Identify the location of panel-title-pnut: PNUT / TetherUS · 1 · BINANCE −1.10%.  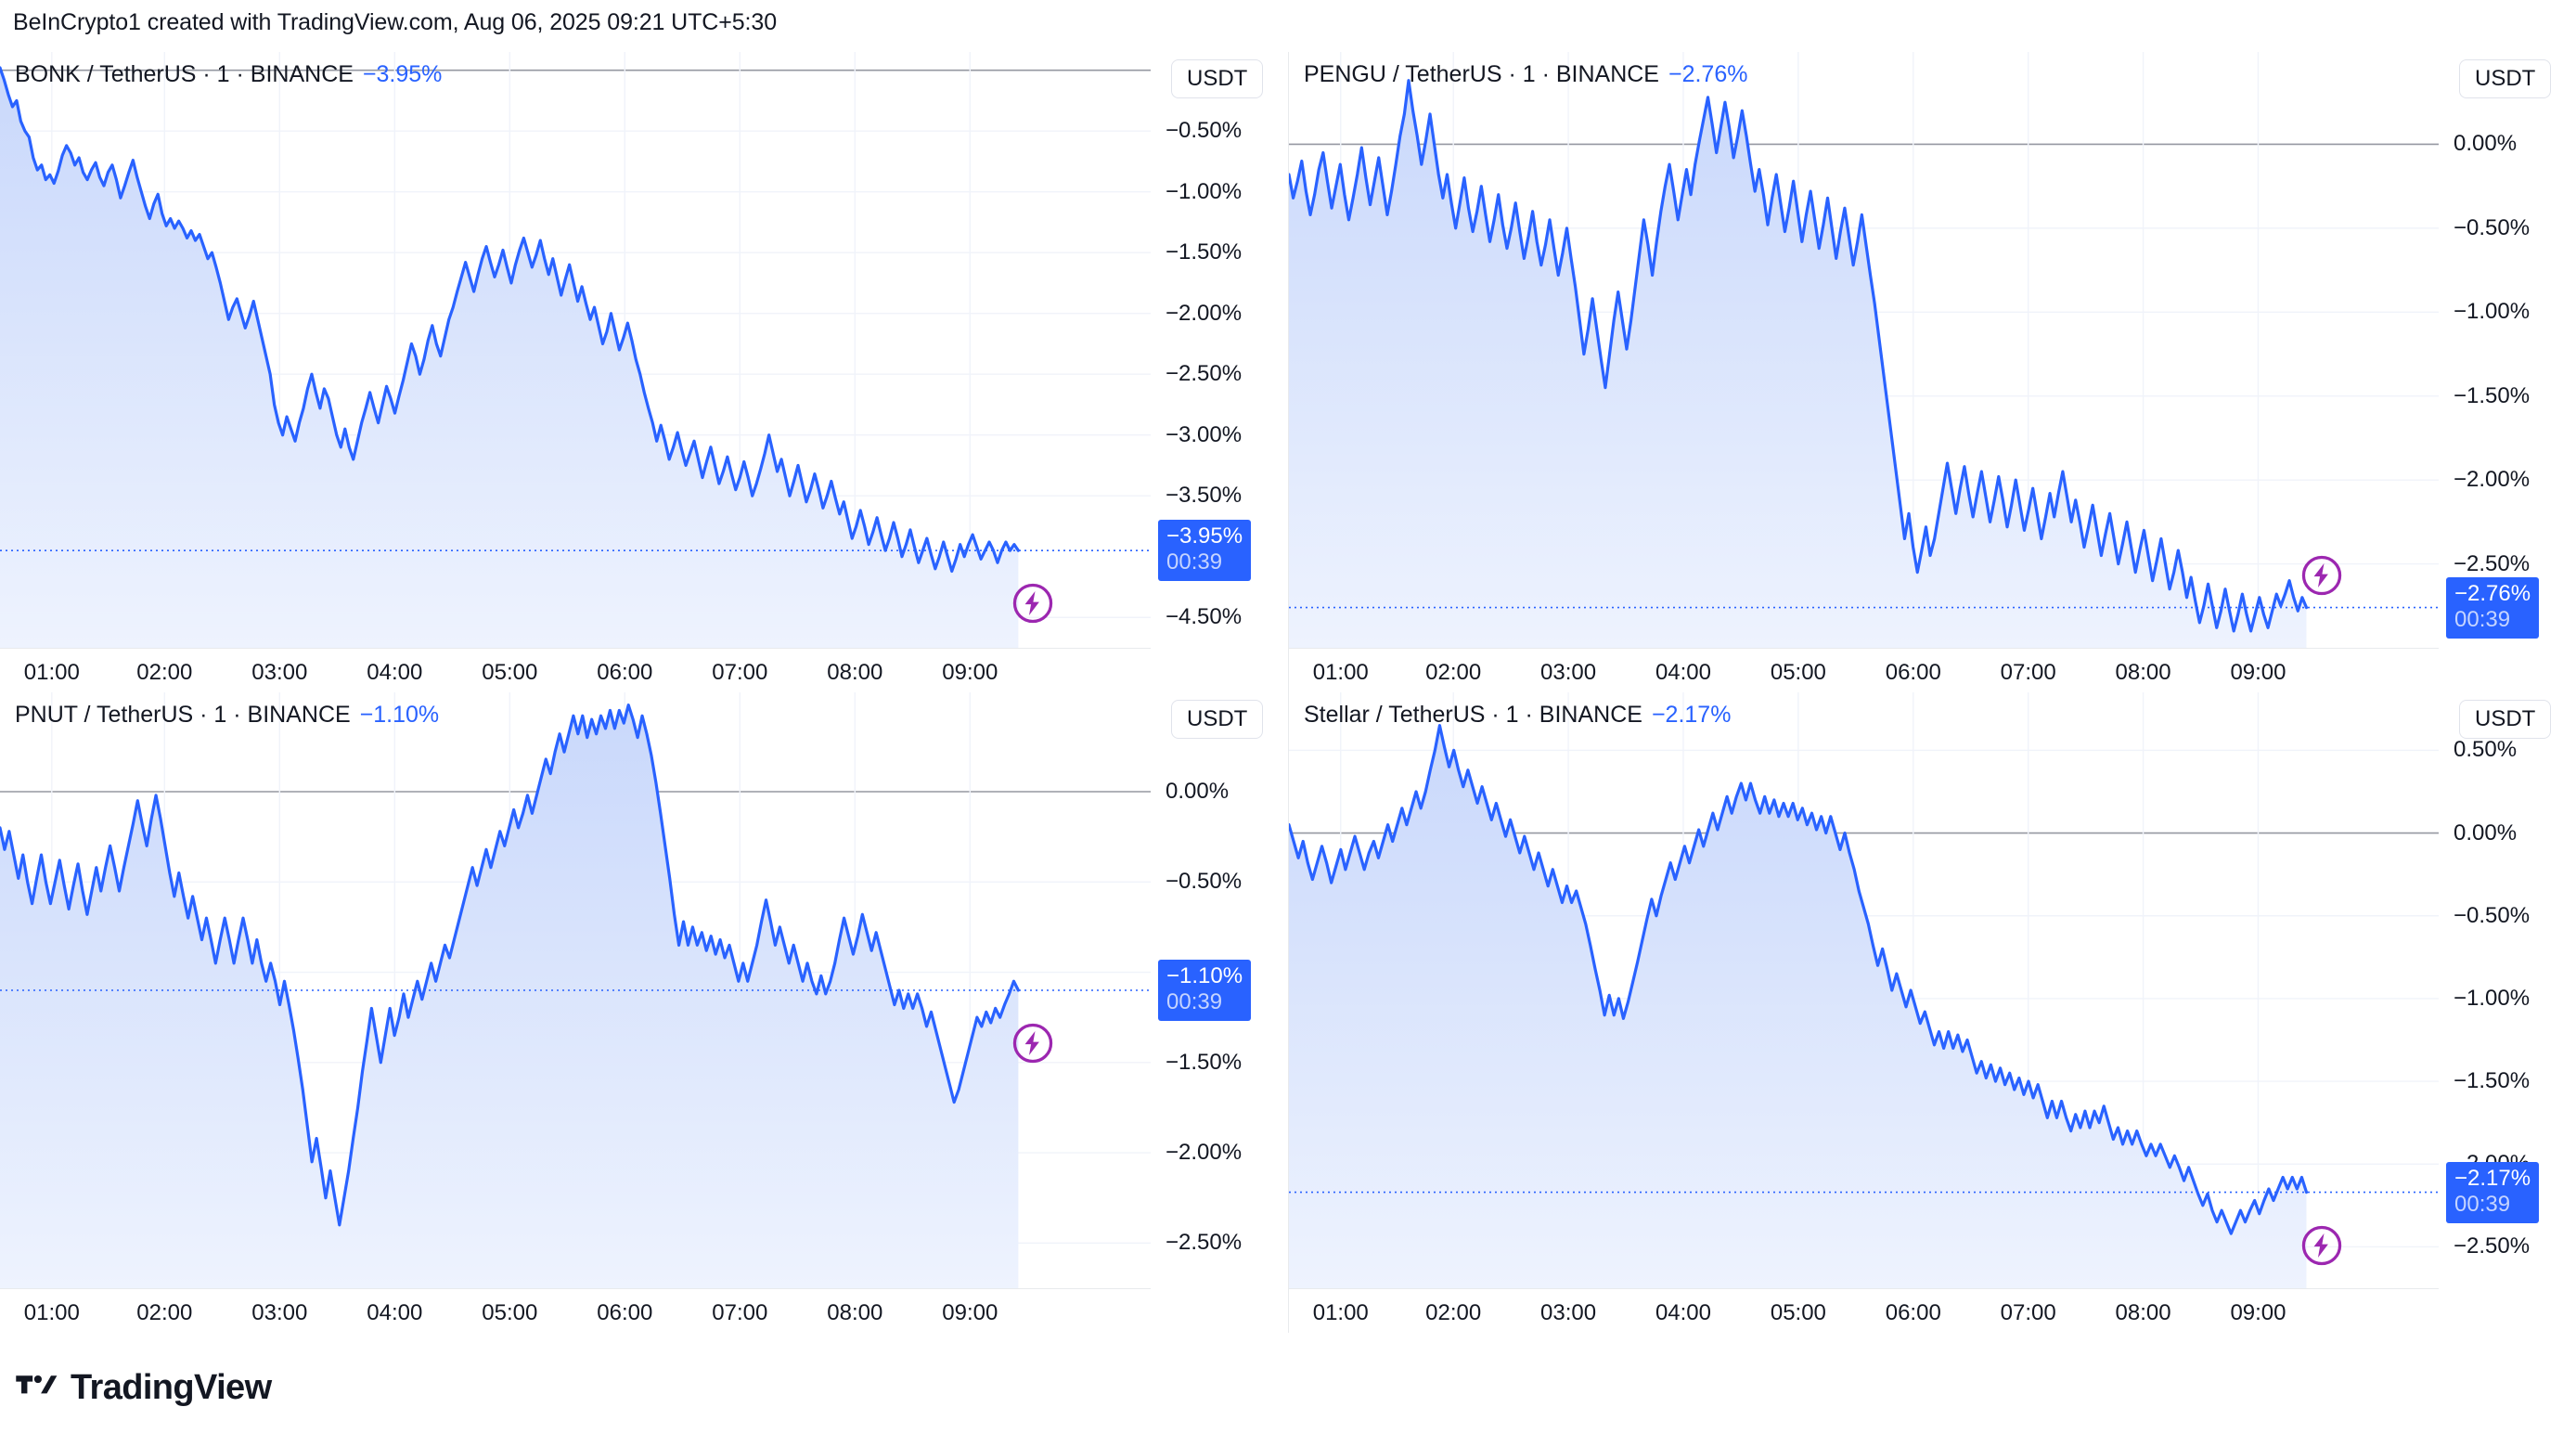
(227, 715).